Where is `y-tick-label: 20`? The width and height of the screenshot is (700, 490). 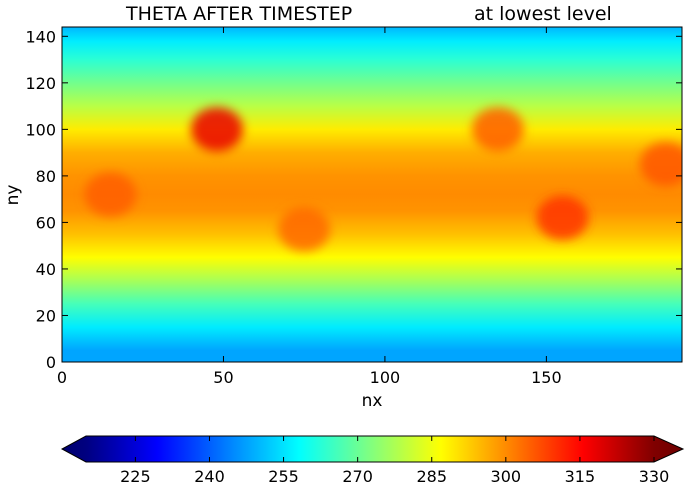 y-tick-label: 20 is located at coordinates (46, 315).